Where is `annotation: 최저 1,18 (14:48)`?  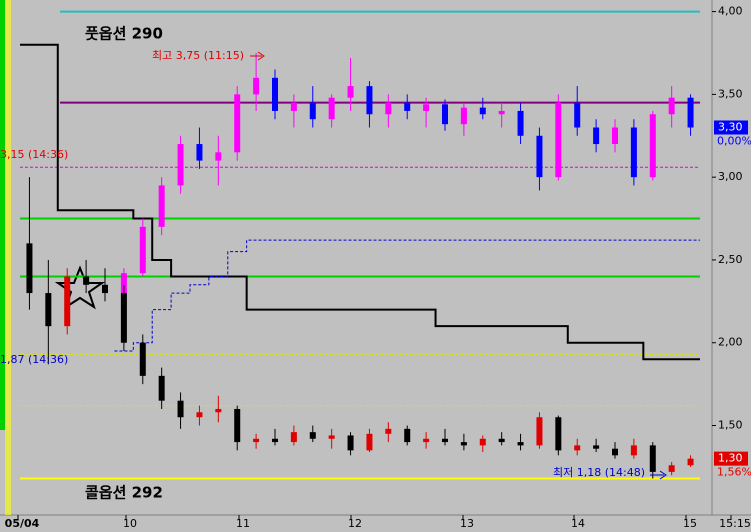 annotation: 최저 1,18 (14:48) is located at coordinates (599, 472).